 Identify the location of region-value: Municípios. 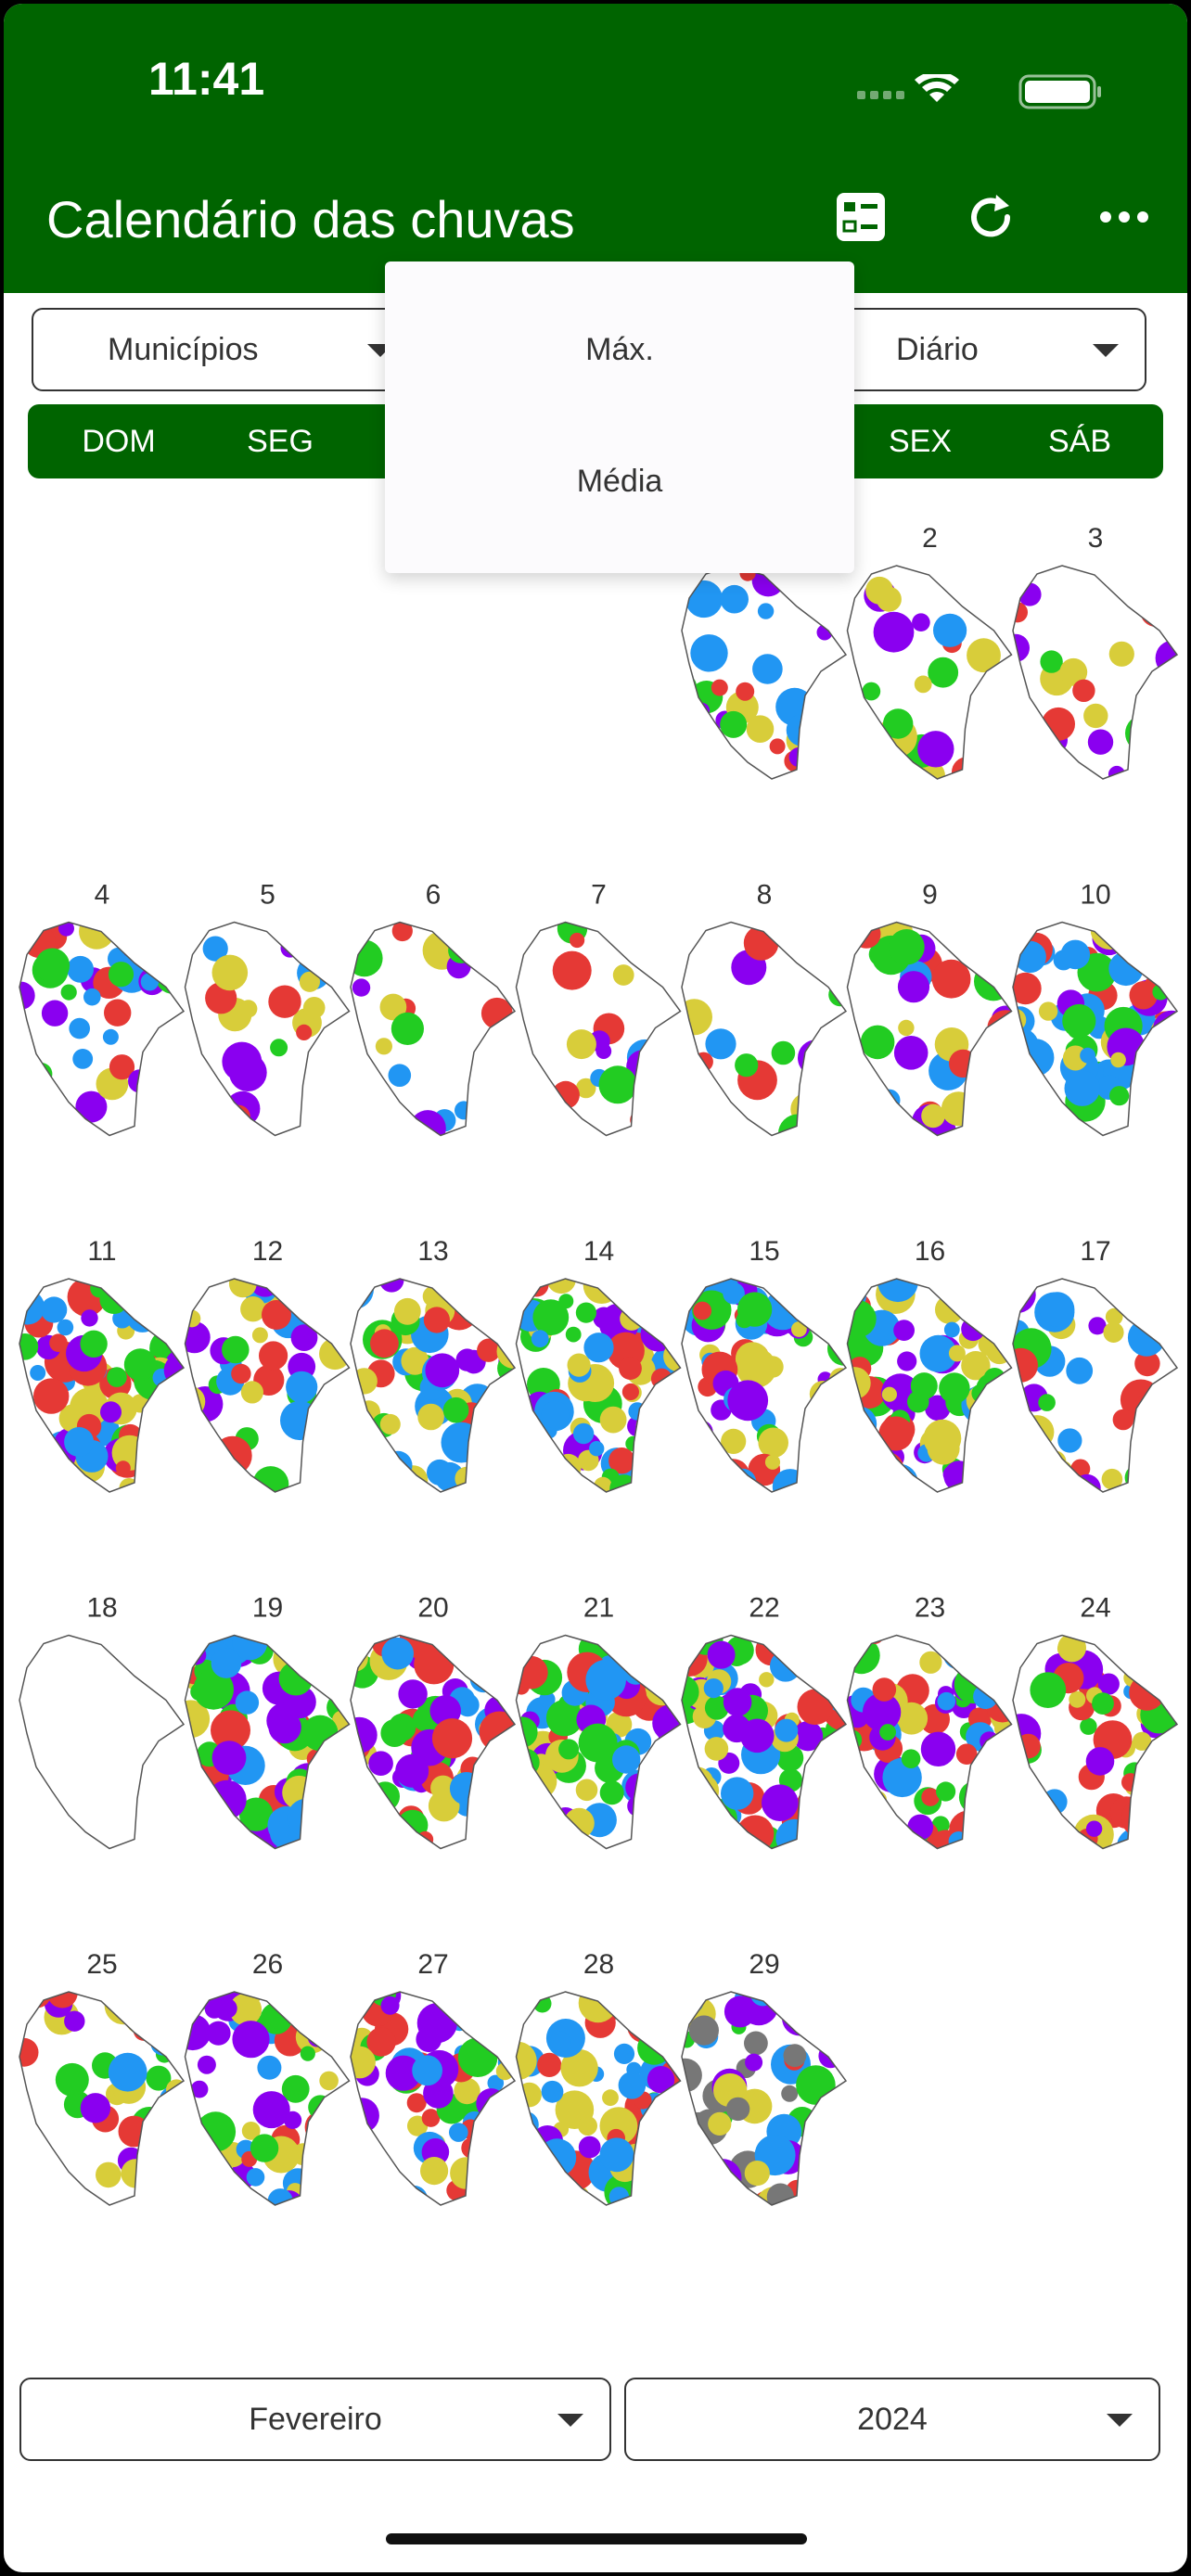
(183, 349).